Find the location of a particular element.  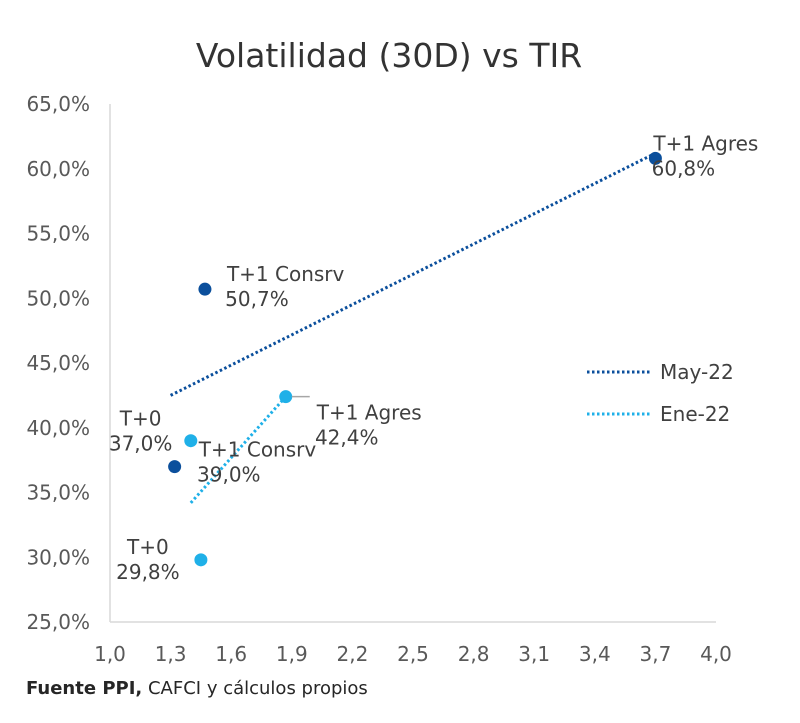

x-tick-label: 4,0 is located at coordinates (716, 654).